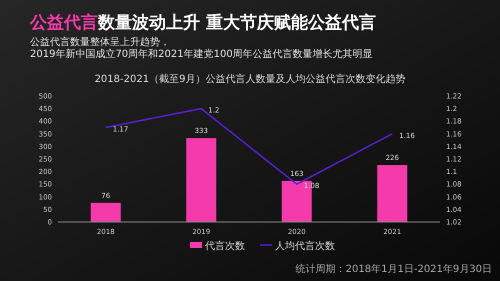 The width and height of the screenshot is (500, 281). Describe the element at coordinates (224, 246) in the screenshot. I see `legend-label: 代言次数` at that location.